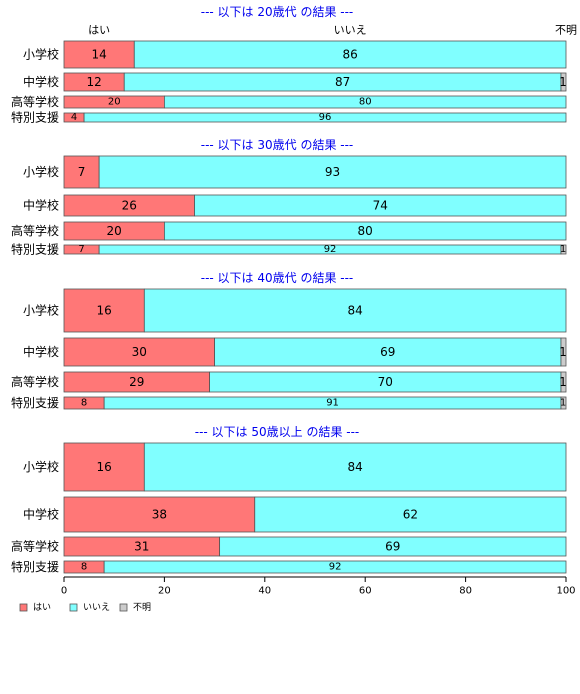  Describe the element at coordinates (142, 607) in the screenshot. I see `legend-label: 不明` at that location.